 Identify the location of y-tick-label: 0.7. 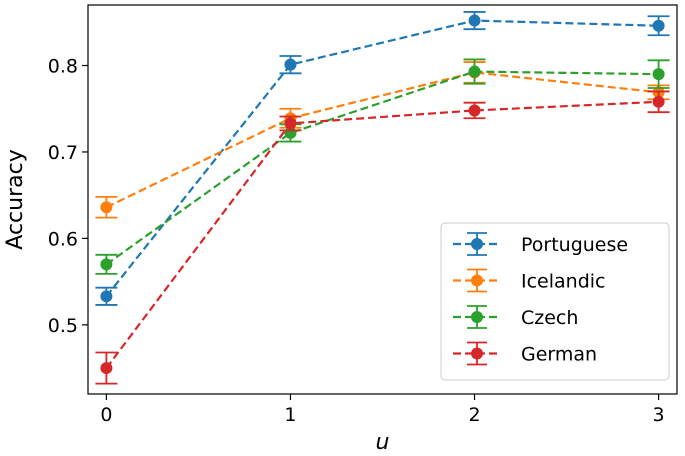
(63, 153).